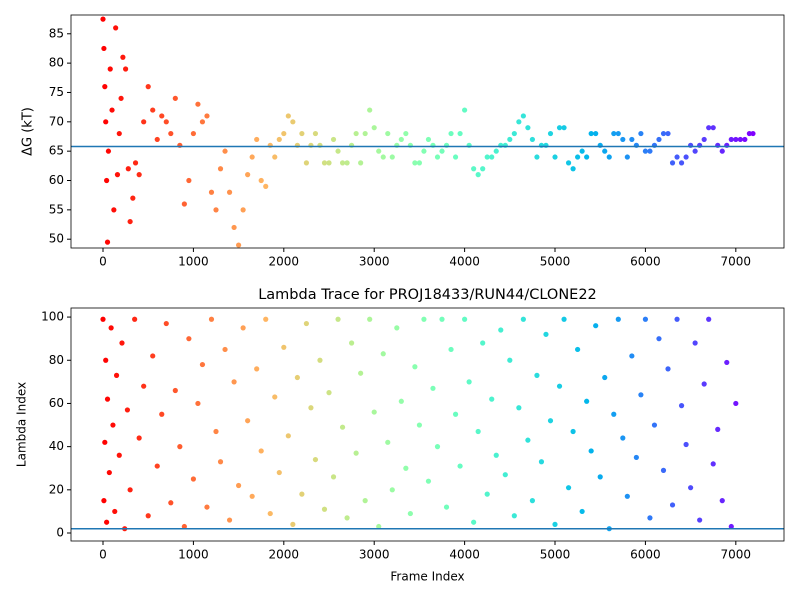  Describe the element at coordinates (427, 295) in the screenshot. I see `chart-title: Lambda Trace for PROJ18433/RUN44/CLONE22` at that location.